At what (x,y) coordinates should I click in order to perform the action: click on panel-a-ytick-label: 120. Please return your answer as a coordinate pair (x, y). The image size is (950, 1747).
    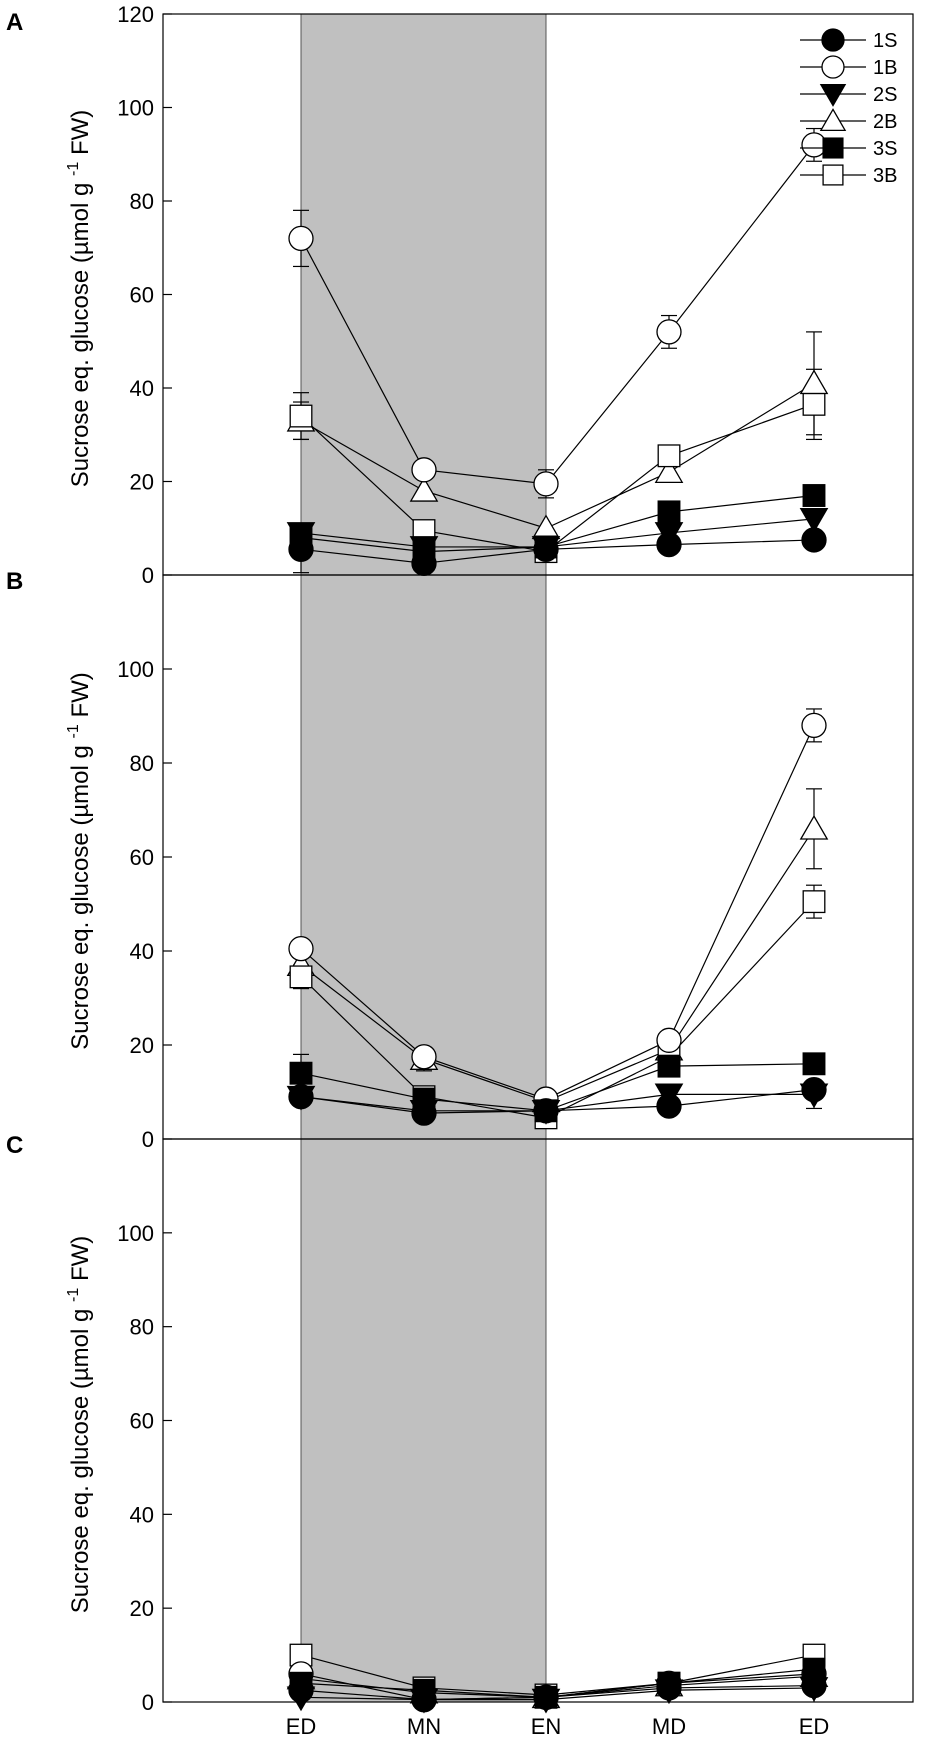
    Looking at the image, I should click on (135, 14).